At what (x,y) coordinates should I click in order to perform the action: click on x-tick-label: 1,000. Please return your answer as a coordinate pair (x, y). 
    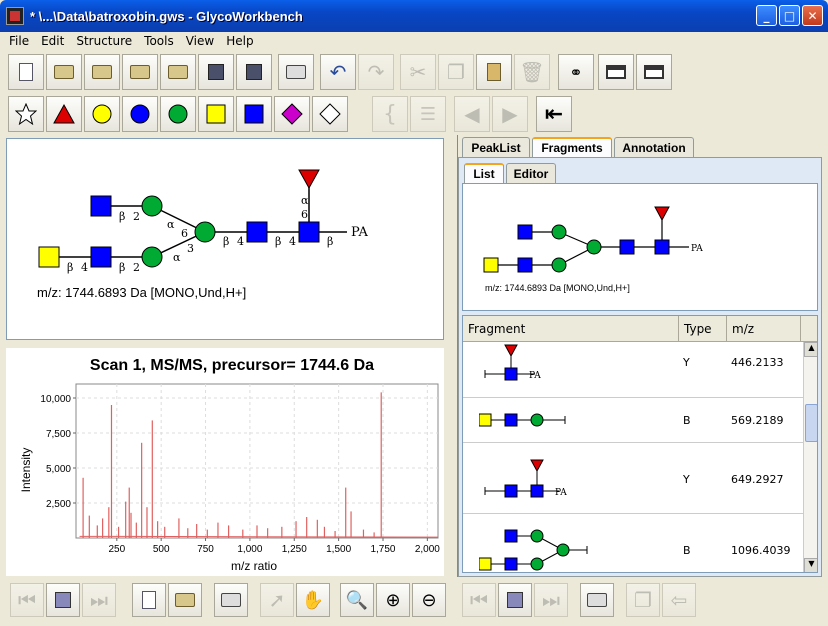
    Looking at the image, I should click on (249, 549).